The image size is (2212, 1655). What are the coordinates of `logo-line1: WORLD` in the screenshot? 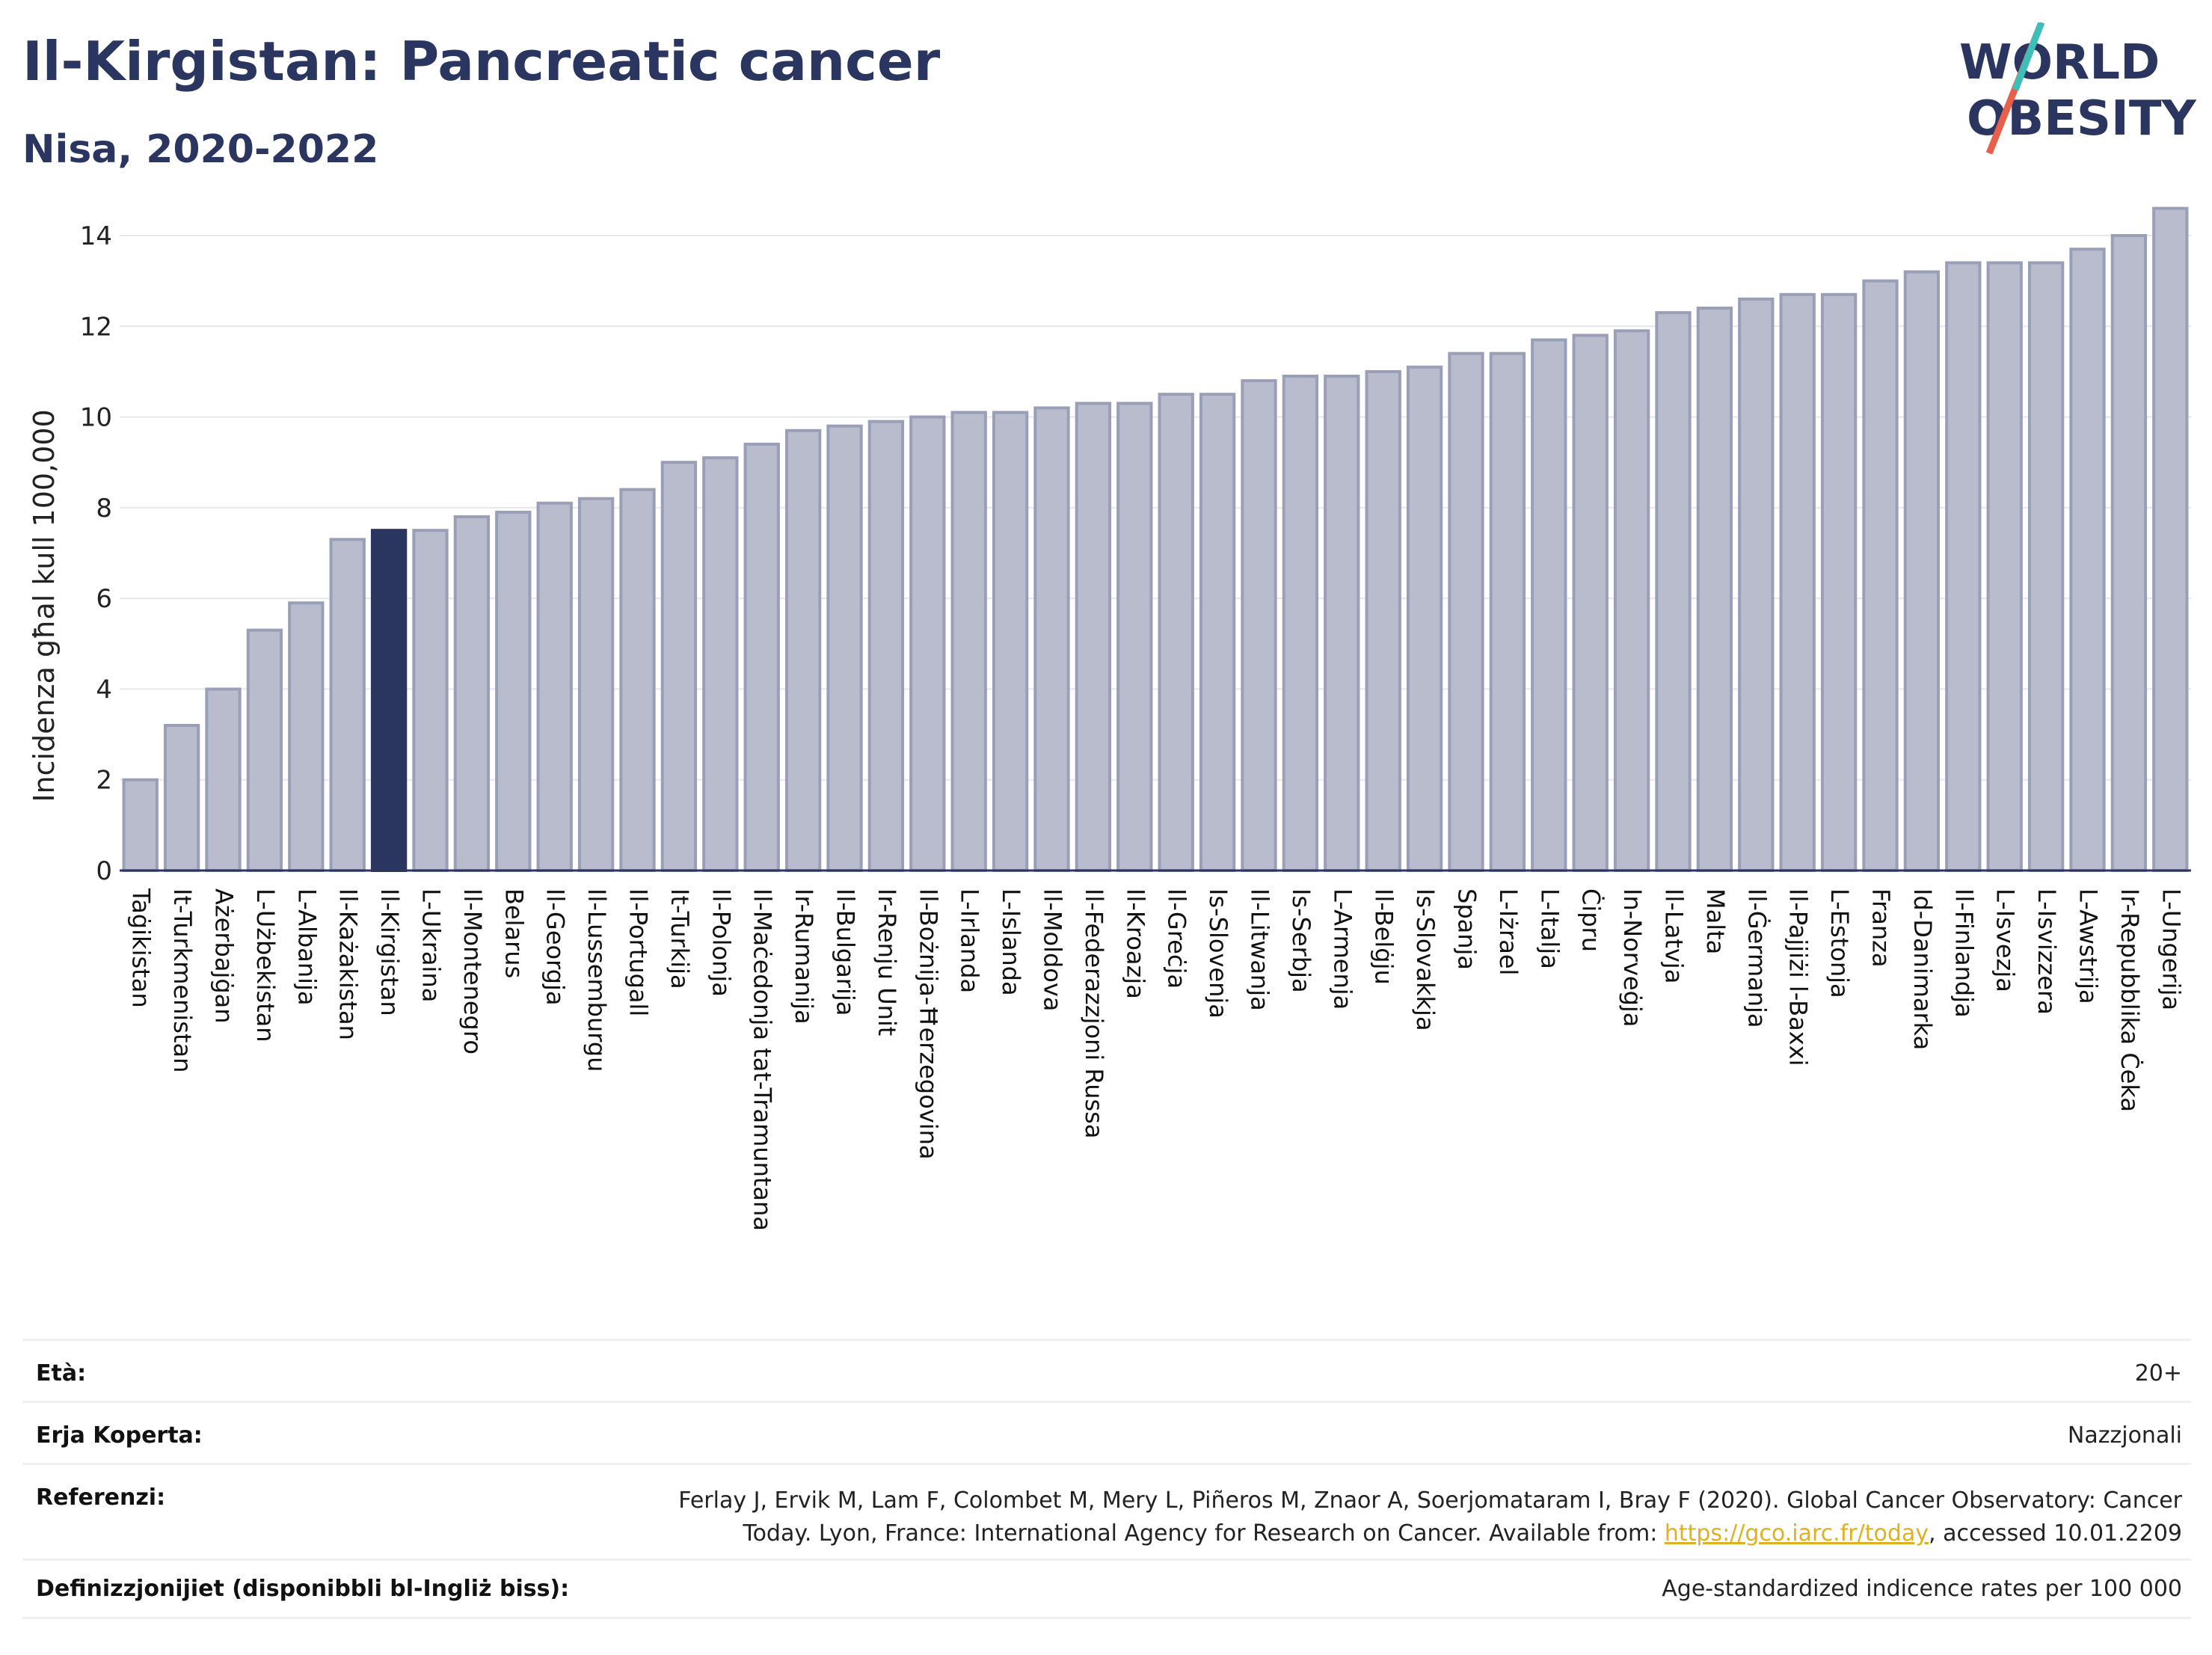 It's located at (2059, 62).